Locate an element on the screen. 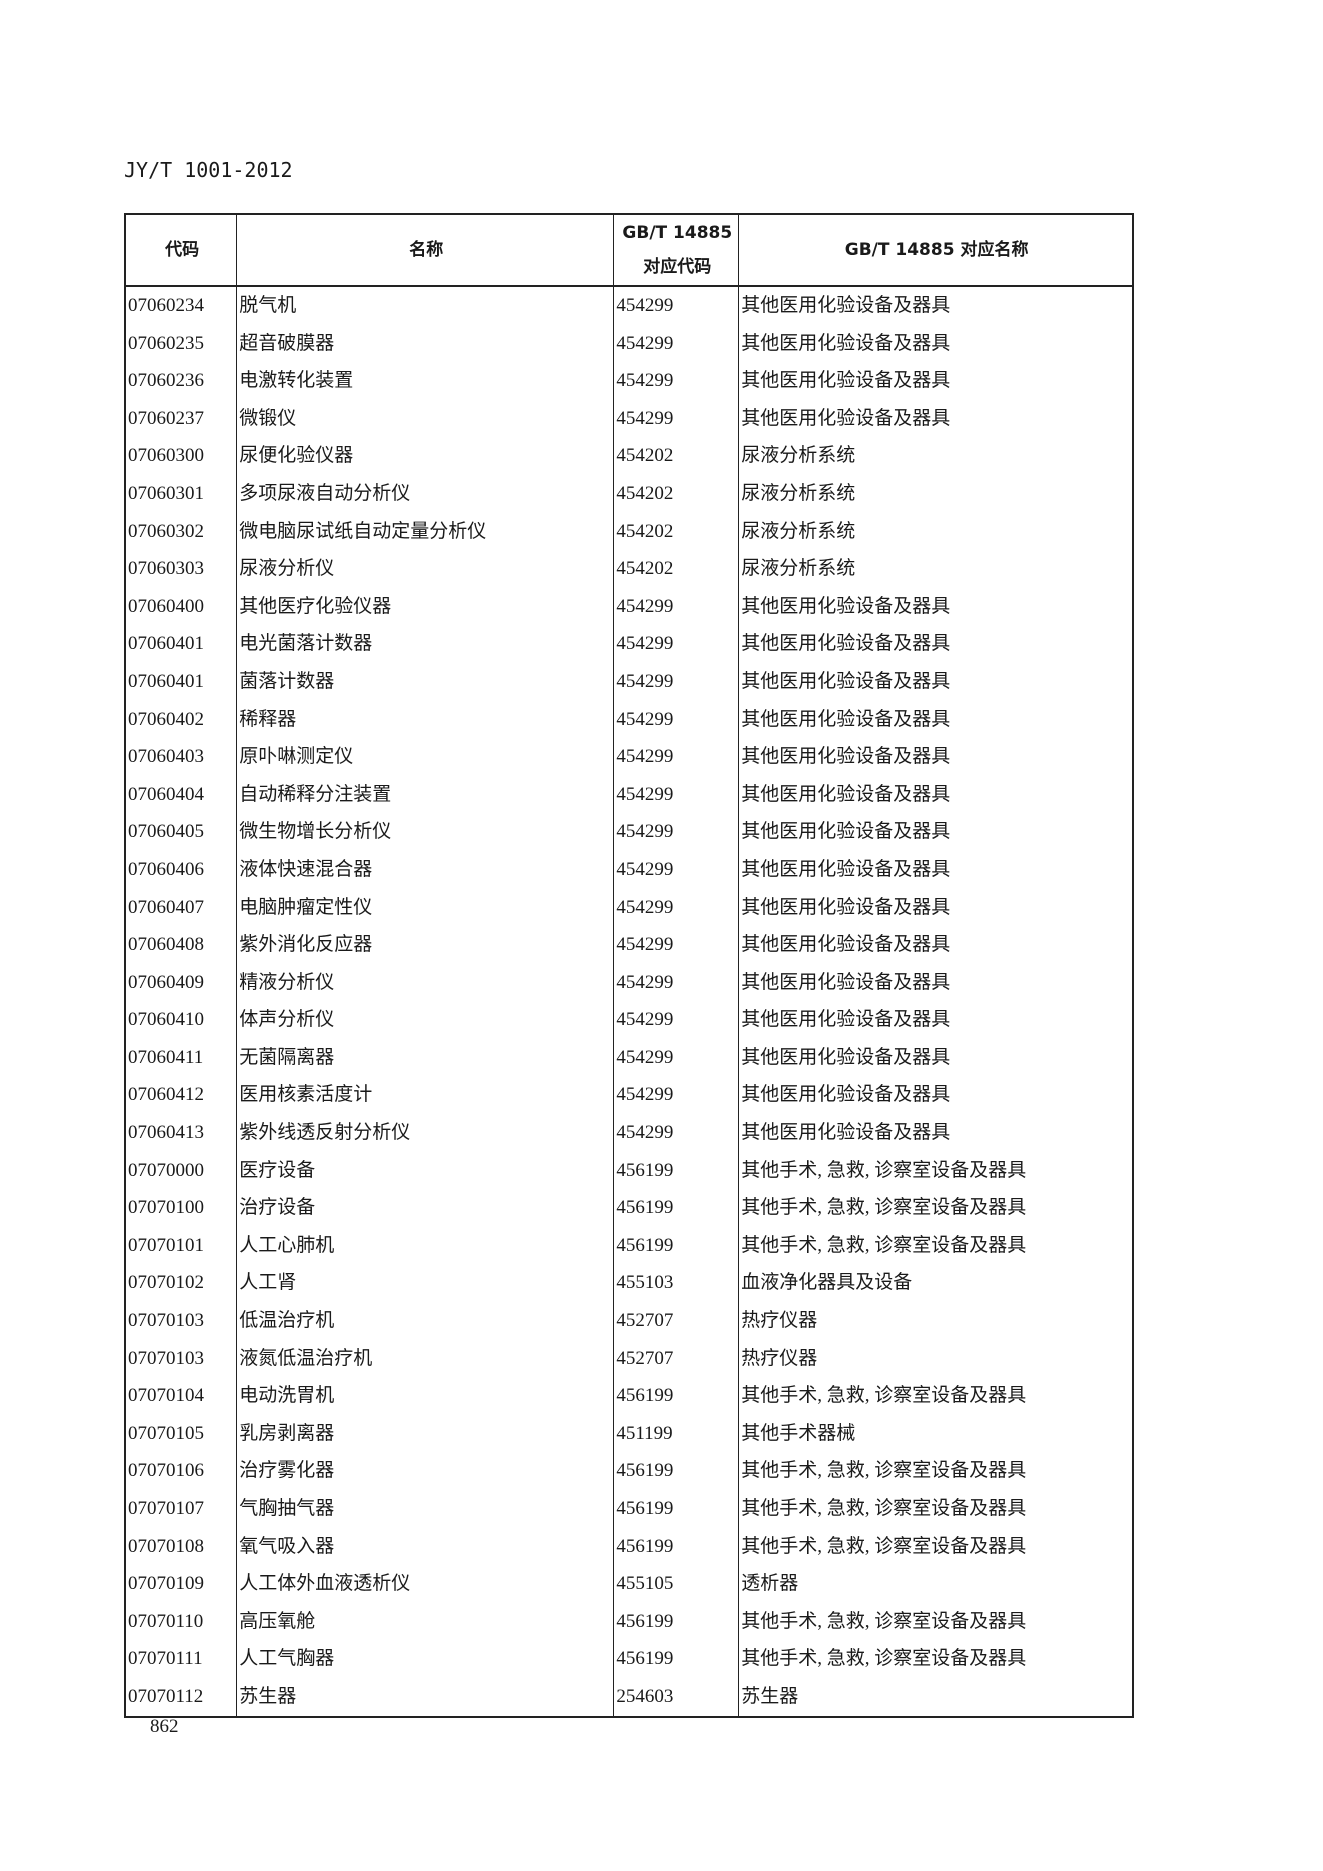 This screenshot has height=1871, width=1323. header-gb-code: GB/T 14885 对应代码 is located at coordinates (676, 250).